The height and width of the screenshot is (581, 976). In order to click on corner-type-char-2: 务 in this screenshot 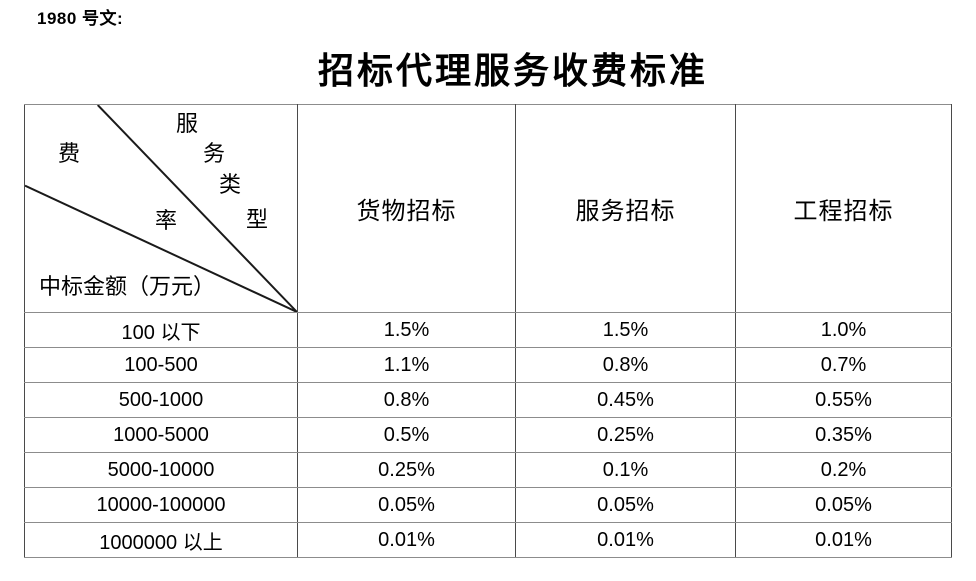, I will do `click(214, 153)`.